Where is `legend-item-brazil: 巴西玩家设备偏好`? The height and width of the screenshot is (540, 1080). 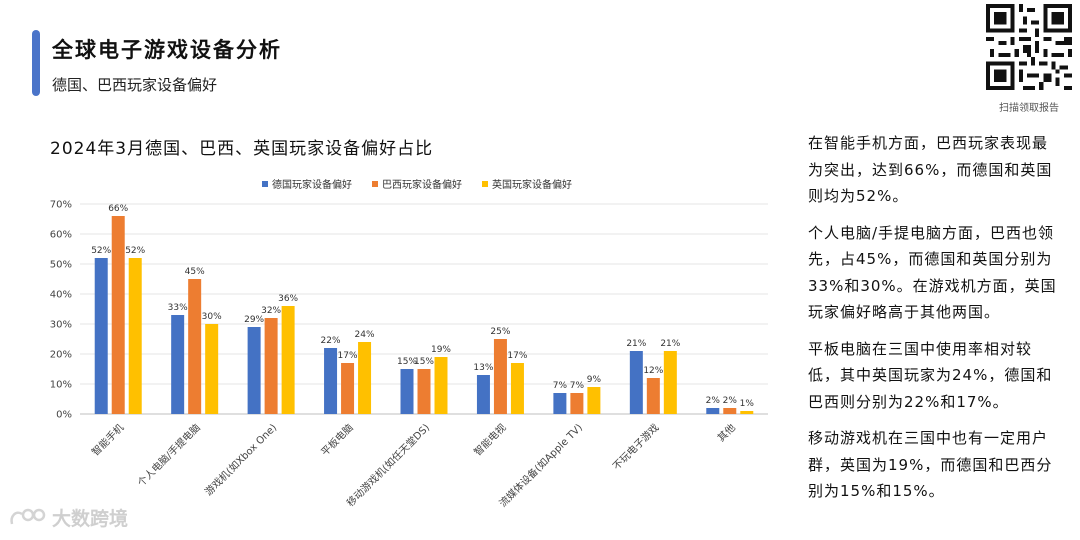 legend-item-brazil: 巴西玩家设备偏好 is located at coordinates (417, 183).